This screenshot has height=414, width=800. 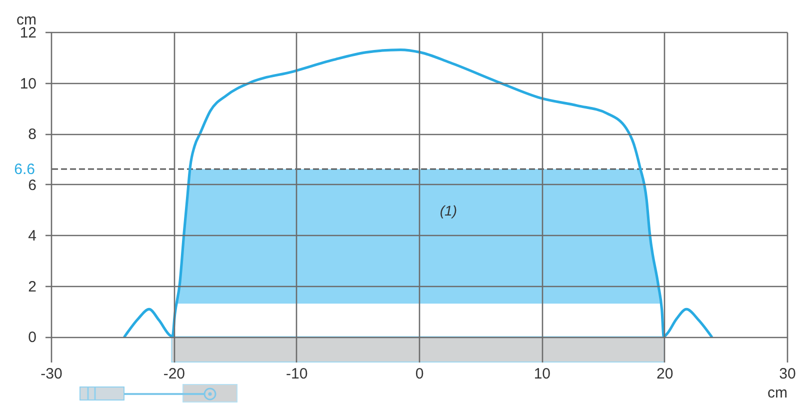 What do you see at coordinates (787, 374) in the screenshot?
I see `x-tick-label: 30` at bounding box center [787, 374].